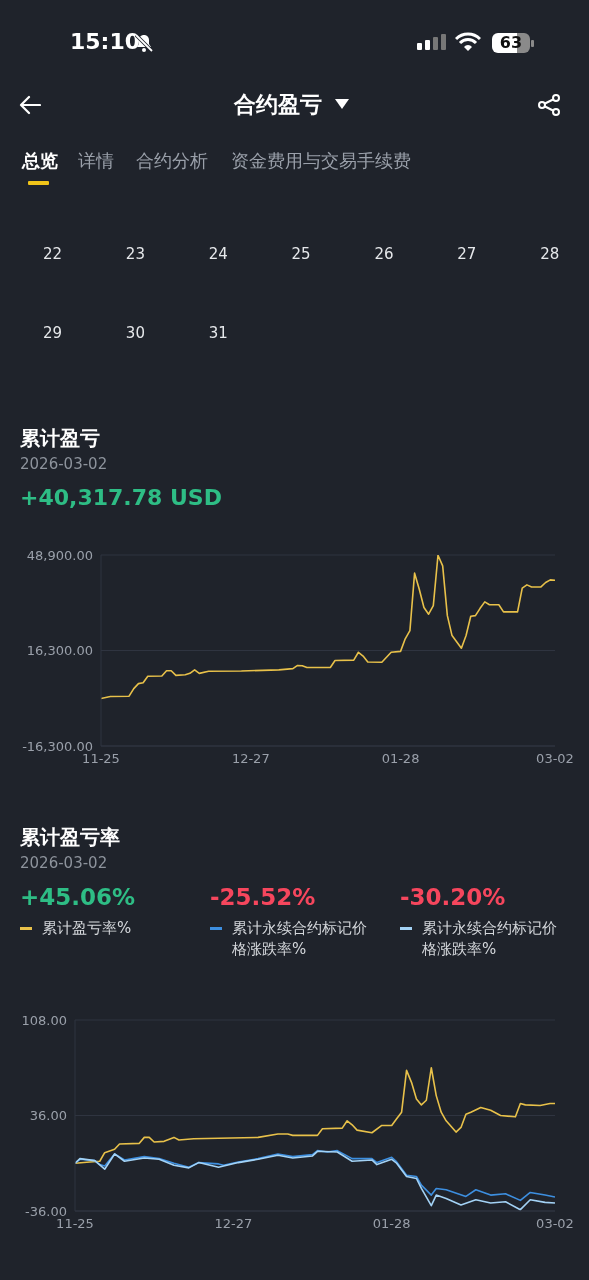  Describe the element at coordinates (57, 746) in the screenshot. I see `y-tick-label: -16,300.00` at that location.